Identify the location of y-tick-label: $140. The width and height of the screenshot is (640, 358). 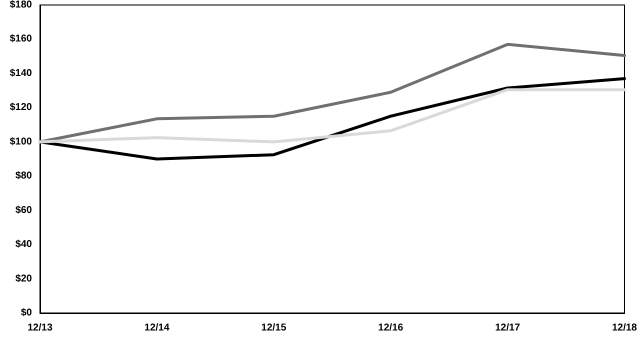
(21, 73).